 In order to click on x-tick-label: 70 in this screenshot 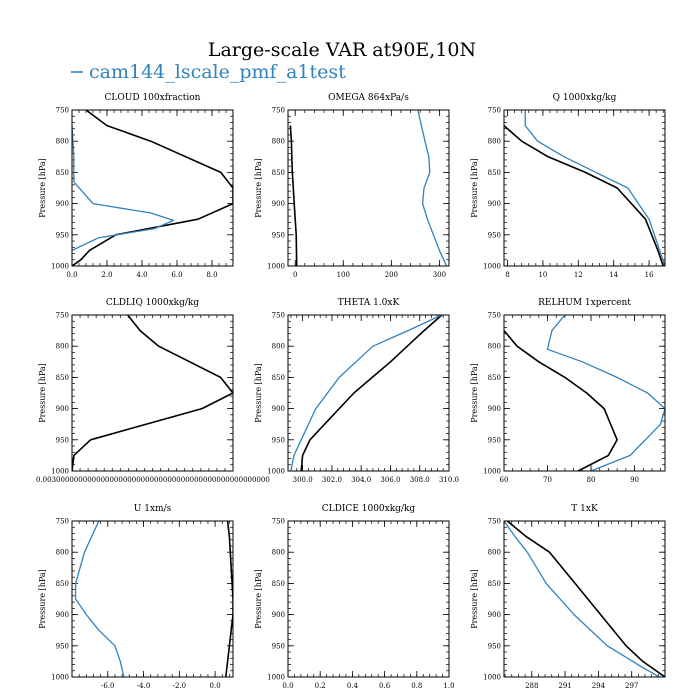, I will do `click(547, 480)`.